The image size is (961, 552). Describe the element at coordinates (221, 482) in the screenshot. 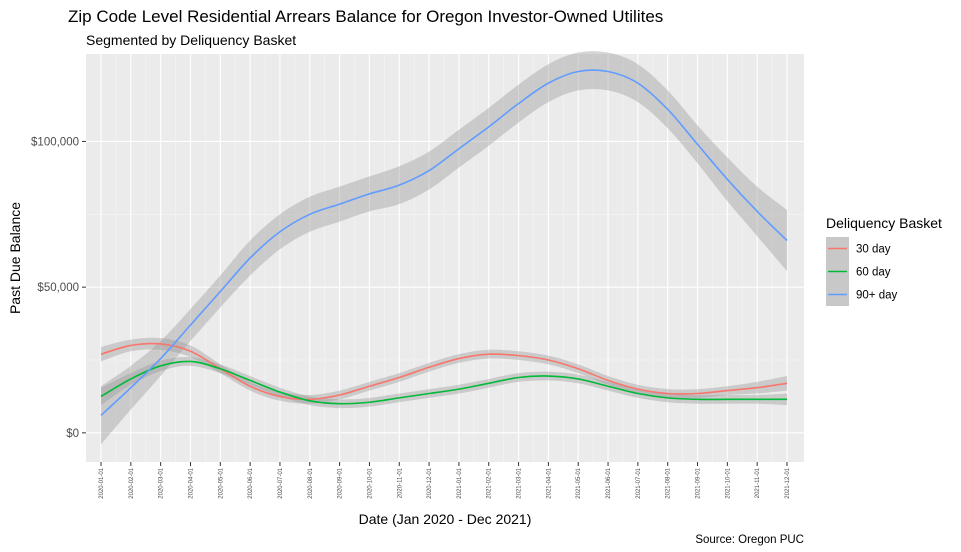

I see `x-tick-label: 2020-05-01` at that location.